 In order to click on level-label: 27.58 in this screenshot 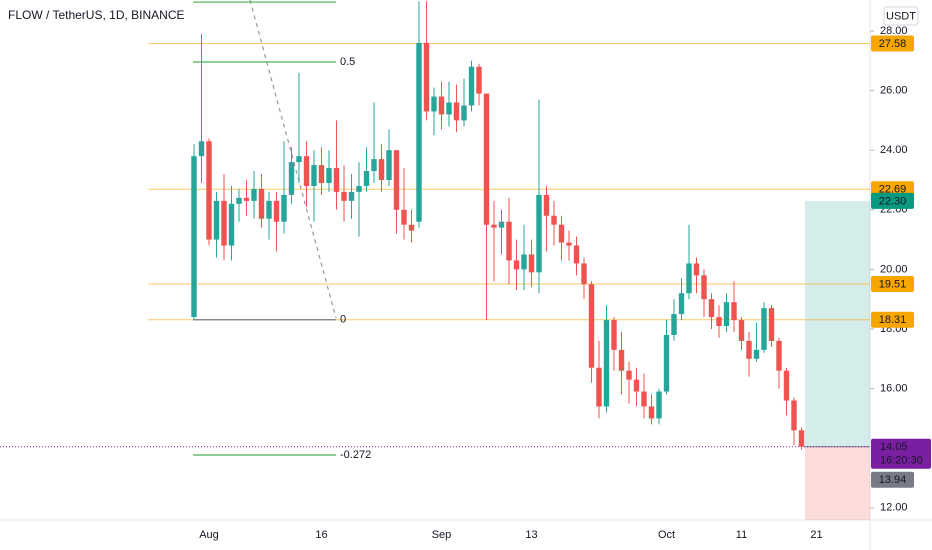, I will do `click(893, 44)`.